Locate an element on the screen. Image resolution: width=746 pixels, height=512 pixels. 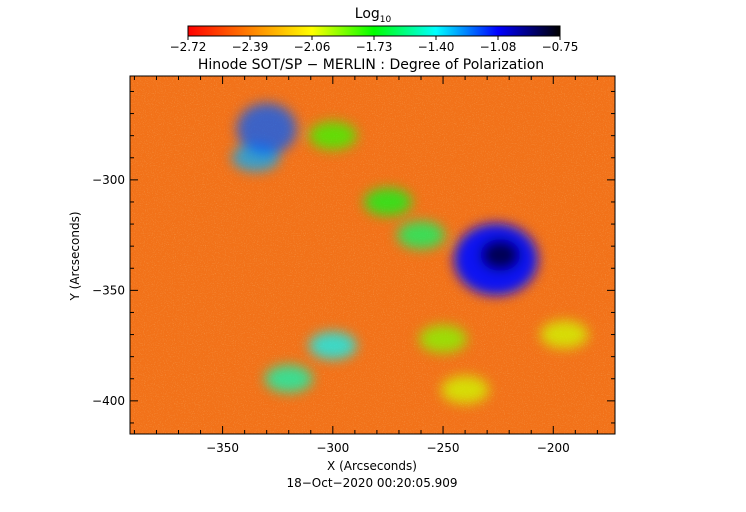
colorbar-ticks: −2.72 −2.39 −2.06 −1.73 −1.40 −1.08 −0.75 is located at coordinates (374, 45).